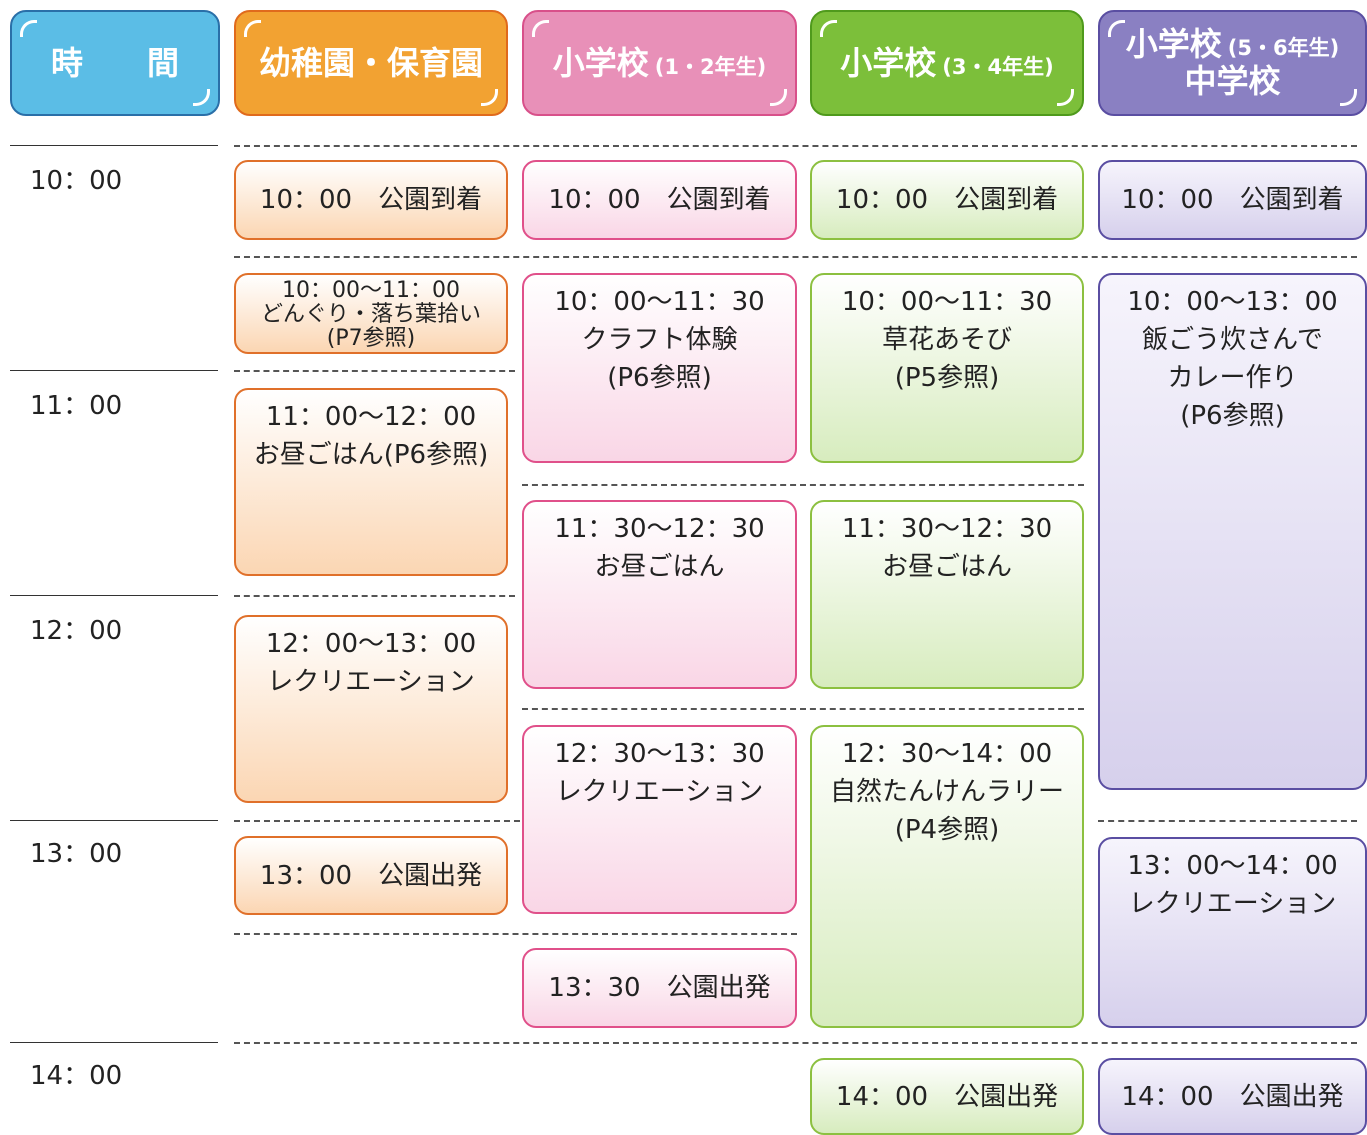 This screenshot has width=1367, height=1135. I want to click on schedule-box: 13：00 公園出発, so click(371, 875).